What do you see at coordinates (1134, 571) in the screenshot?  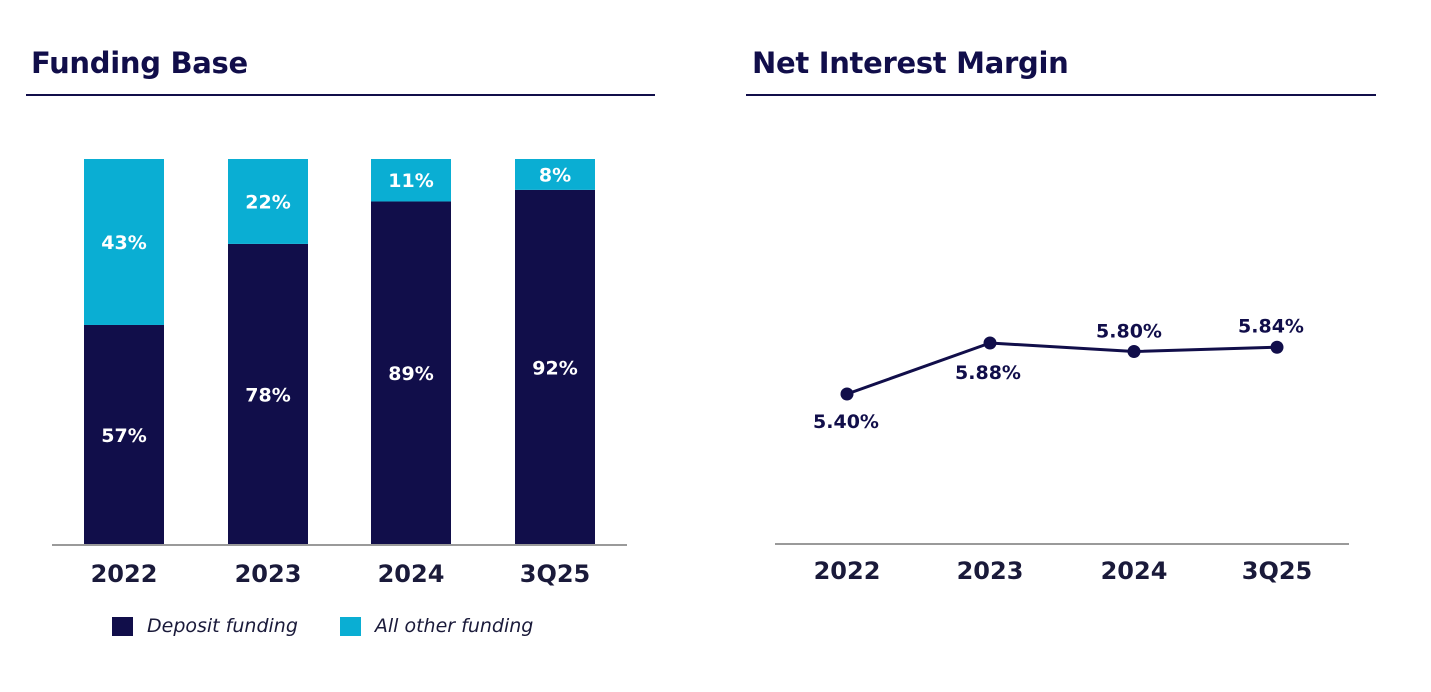 I see `nim-x-tick-label-2024: 2024` at bounding box center [1134, 571].